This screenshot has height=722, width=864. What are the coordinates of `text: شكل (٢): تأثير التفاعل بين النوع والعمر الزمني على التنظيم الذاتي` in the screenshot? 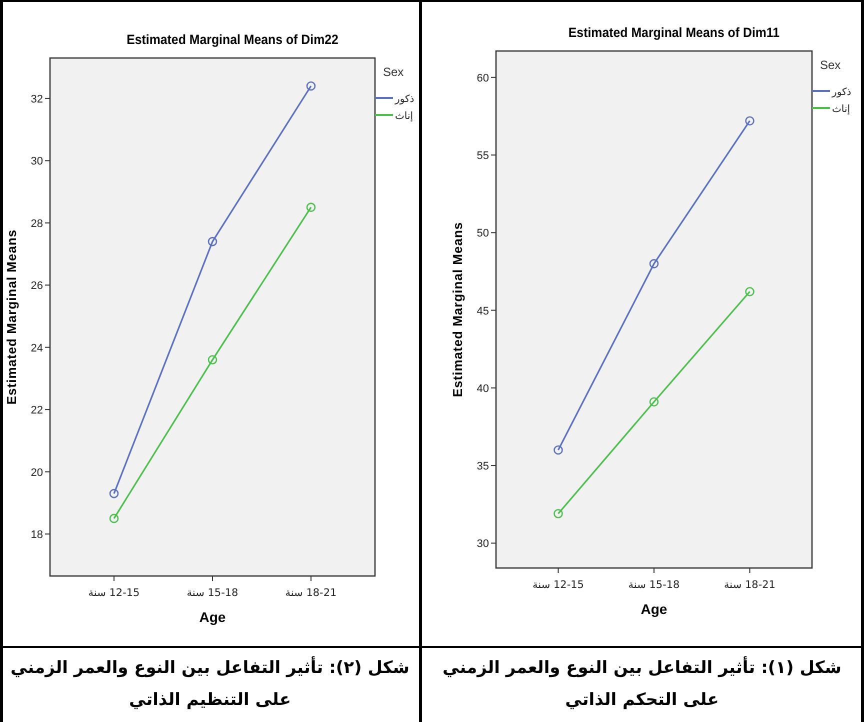 It's located at (210, 683).